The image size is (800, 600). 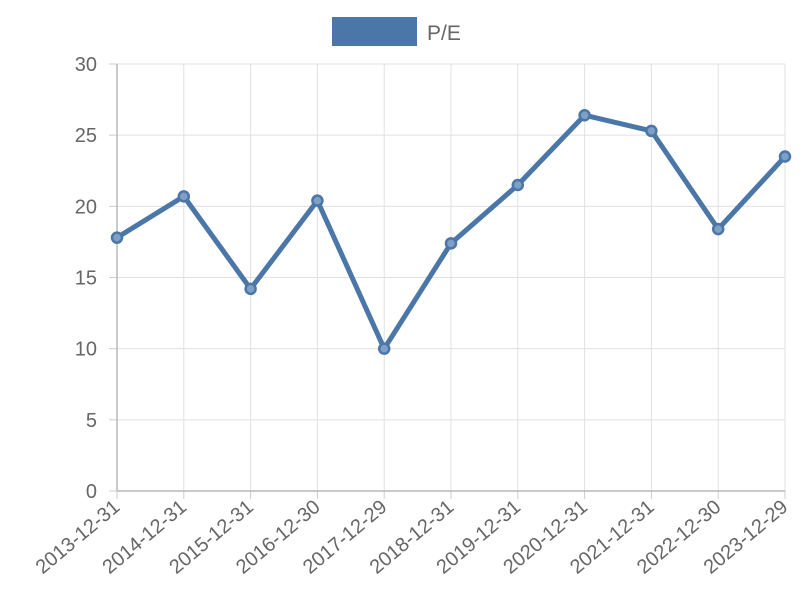 I want to click on y-tick-label: 0, so click(x=91, y=492).